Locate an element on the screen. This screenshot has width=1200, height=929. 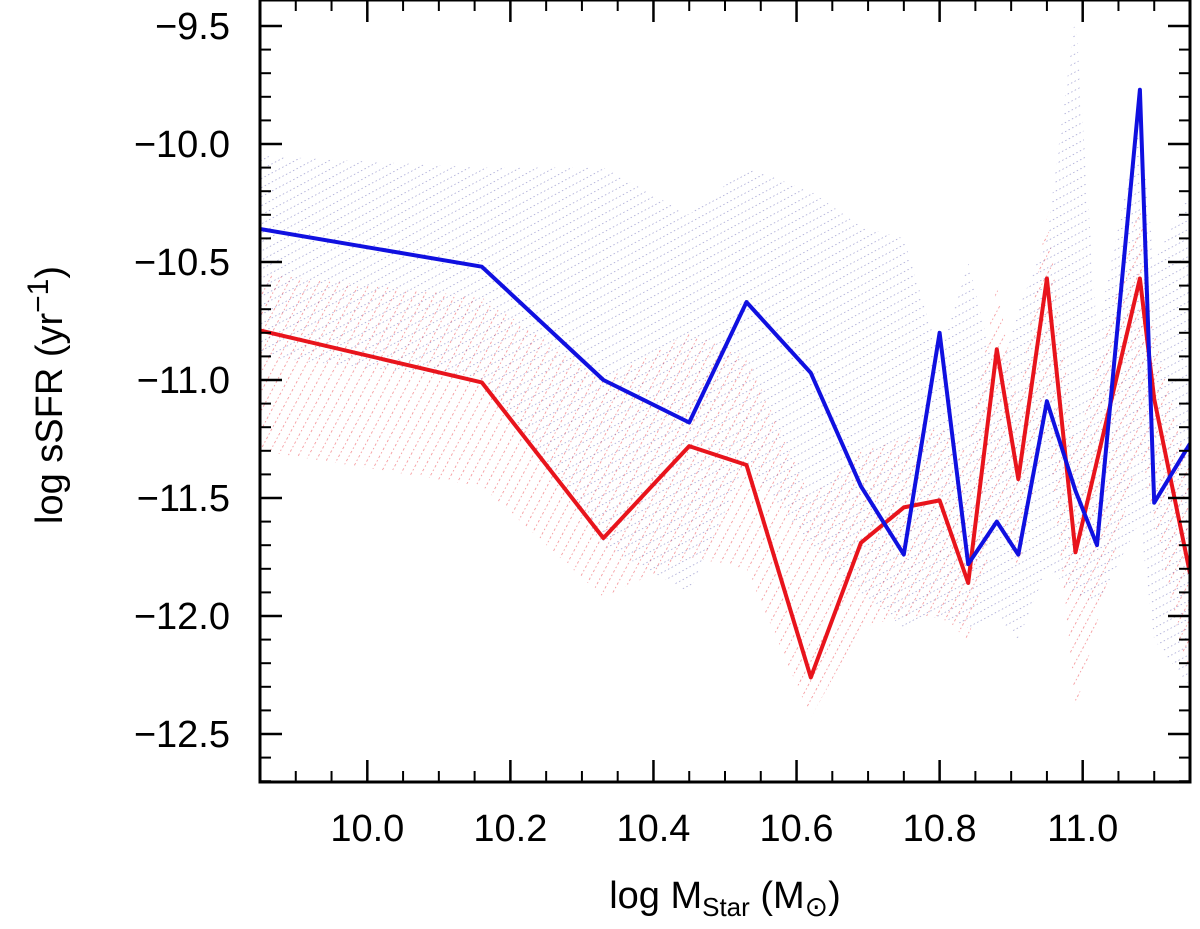
x-tick-labels: 10.0 10.2 10.4 10.6 10.8 11.0 is located at coordinates (724, 829).